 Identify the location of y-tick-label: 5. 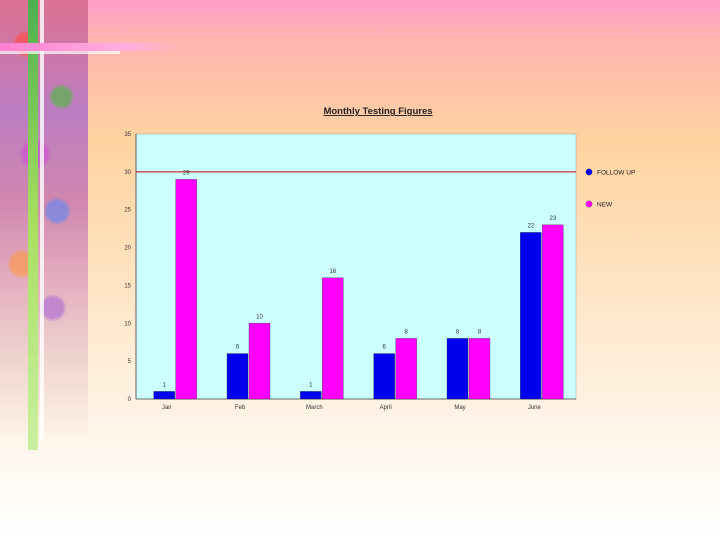
(130, 362).